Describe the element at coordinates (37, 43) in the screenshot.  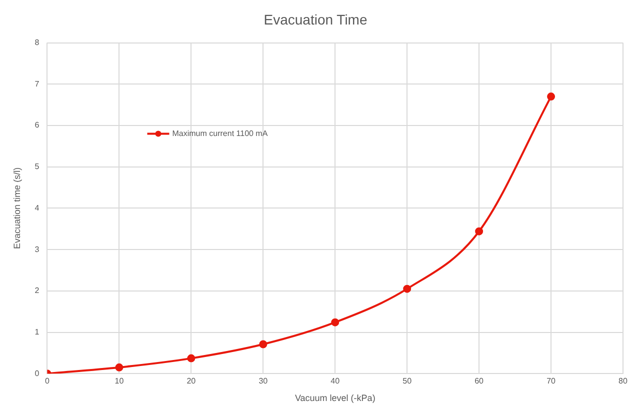
I see `y-tick-label: 8` at that location.